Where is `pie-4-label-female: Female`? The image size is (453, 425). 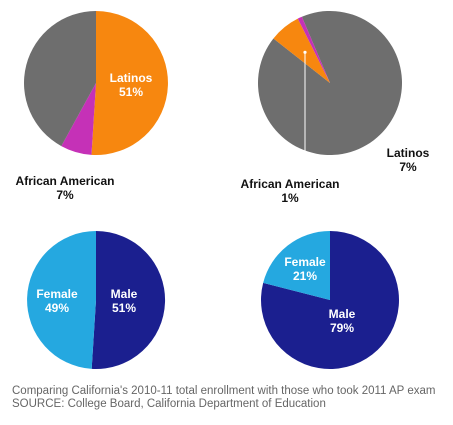 pie-4-label-female: Female is located at coordinates (305, 262).